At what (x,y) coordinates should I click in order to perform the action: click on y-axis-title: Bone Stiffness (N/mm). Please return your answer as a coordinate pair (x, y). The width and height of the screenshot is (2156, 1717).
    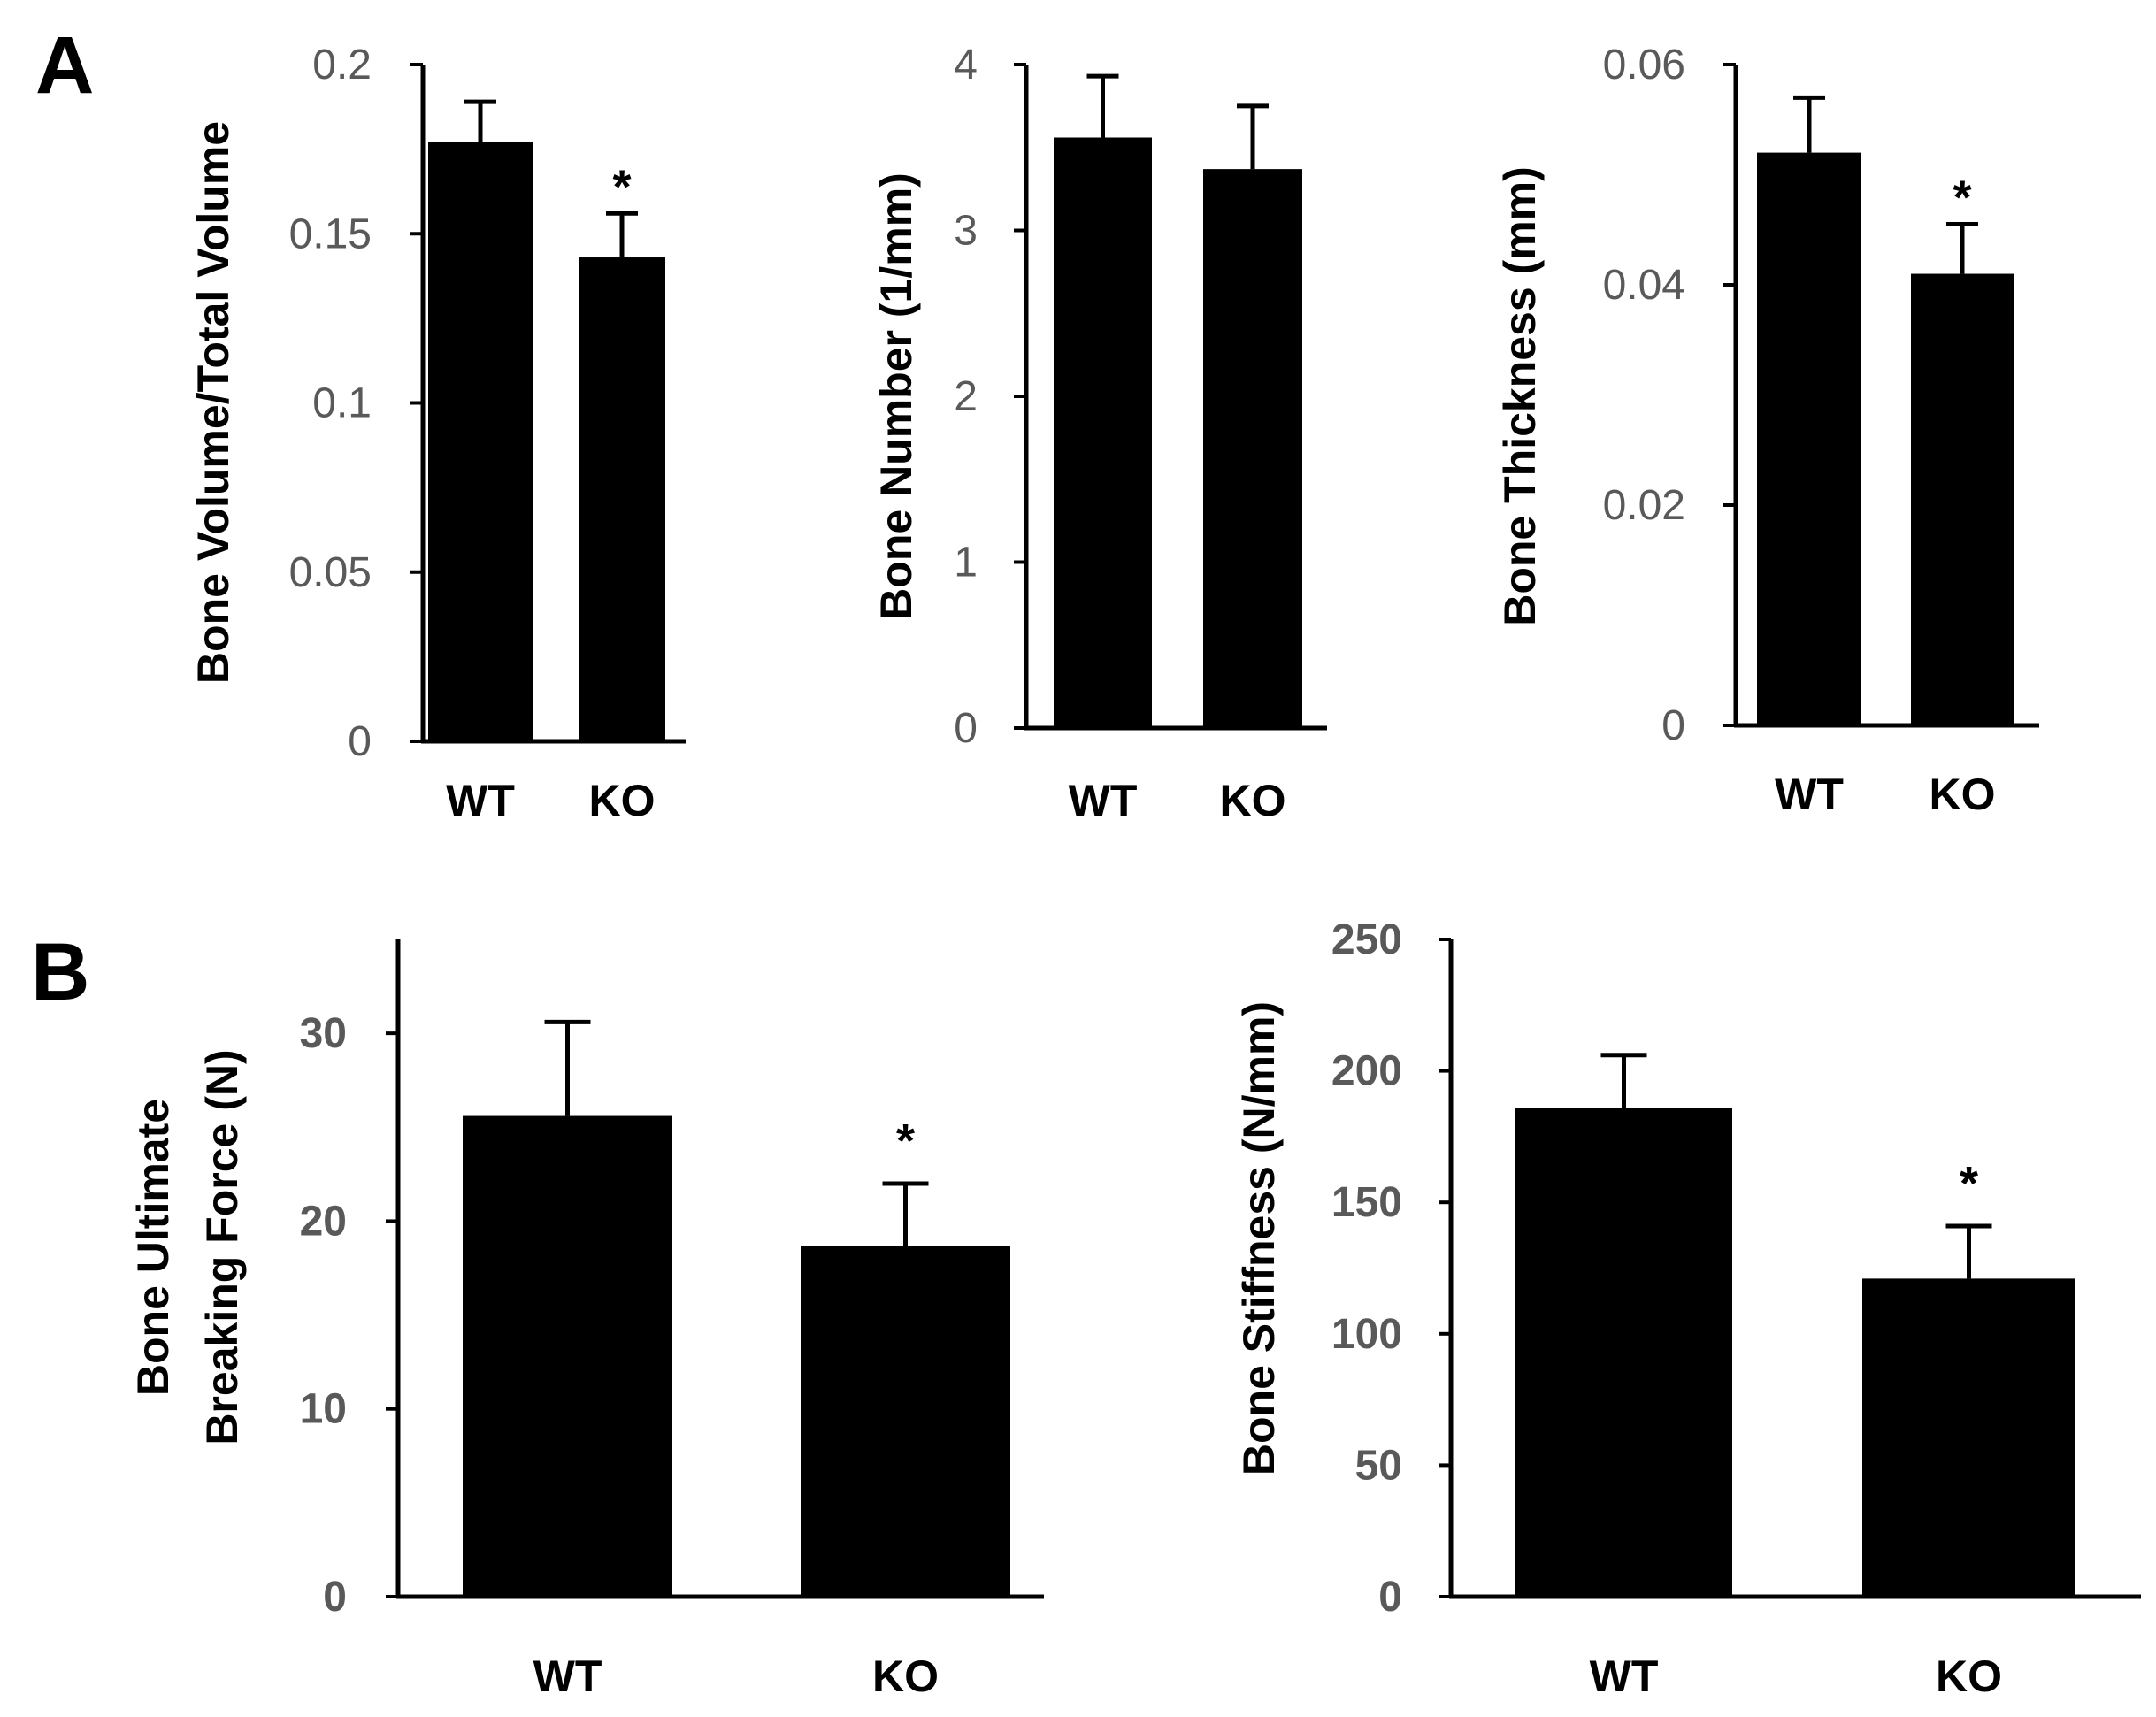
    Looking at the image, I should click on (1259, 1238).